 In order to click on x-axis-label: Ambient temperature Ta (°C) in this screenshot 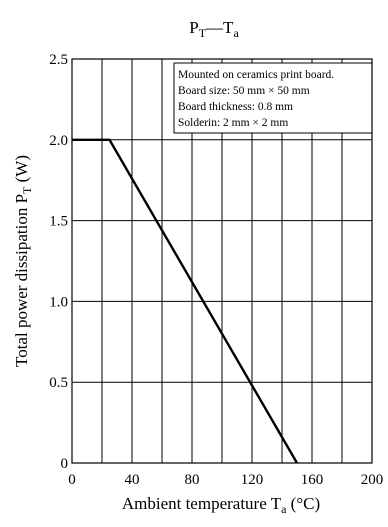, I will do `click(221, 505)`.